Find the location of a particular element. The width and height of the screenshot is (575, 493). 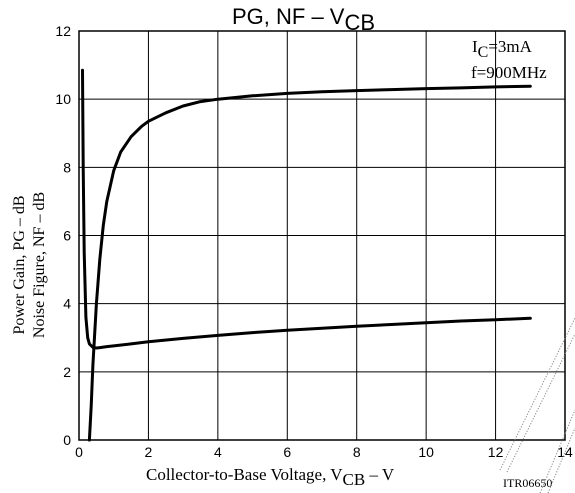

condition-ic: IC=3mA is located at coordinates (502, 49).